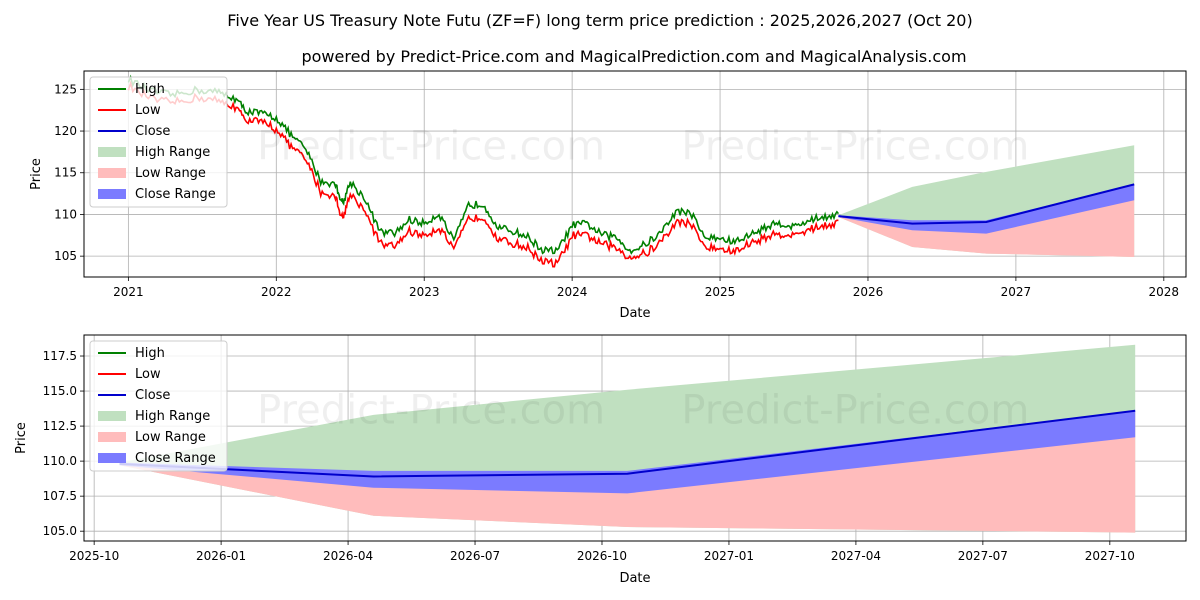 Image resolution: width=1200 pixels, height=600 pixels. Describe the element at coordinates (128, 292) in the screenshot. I see `x-tick-label: 2021` at that location.